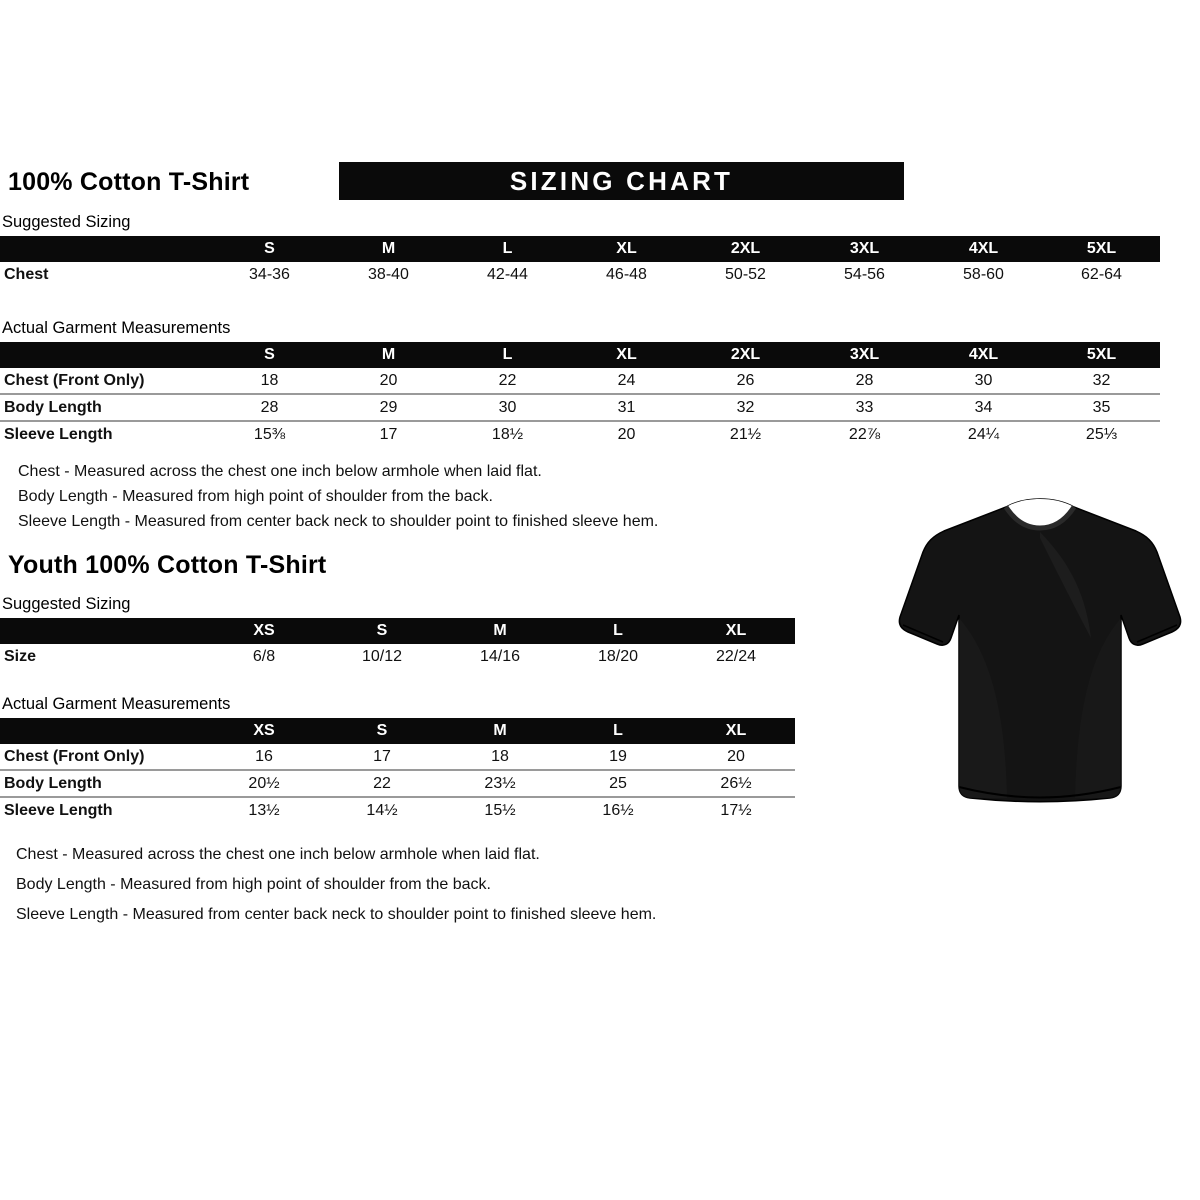 Image resolution: width=1200 pixels, height=1200 pixels. Describe the element at coordinates (382, 756) in the screenshot. I see `data-cell: 17` at that location.